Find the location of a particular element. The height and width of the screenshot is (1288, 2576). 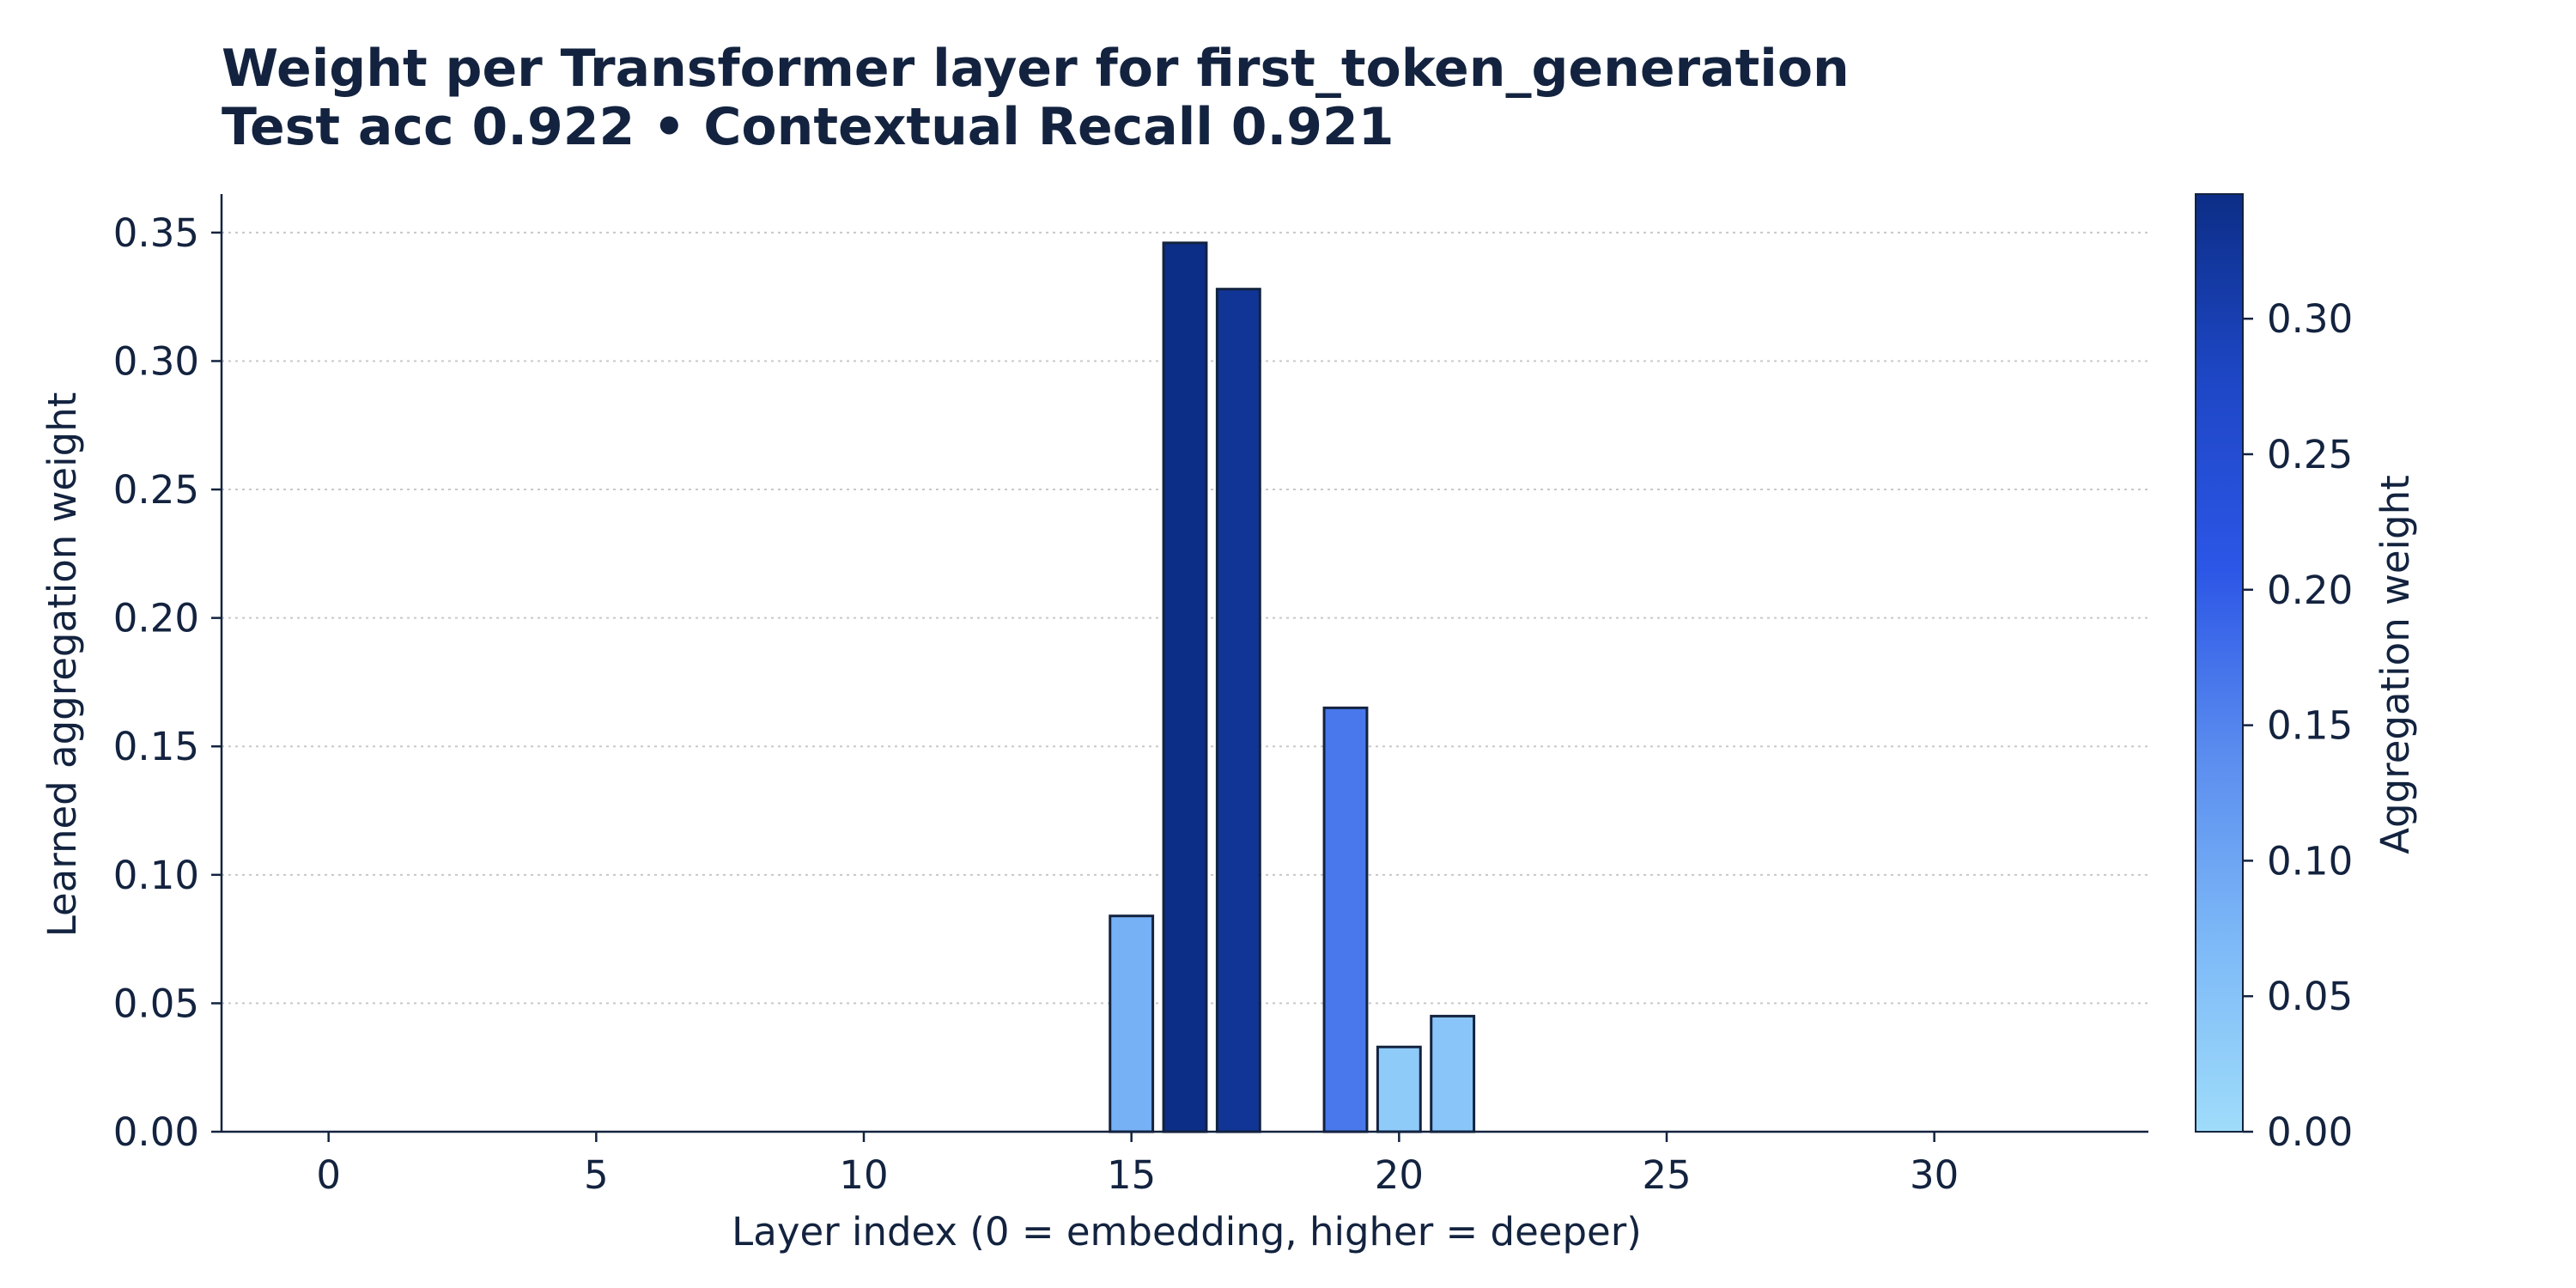

colorbar-tick-label: 0.20 is located at coordinates (2310, 590).